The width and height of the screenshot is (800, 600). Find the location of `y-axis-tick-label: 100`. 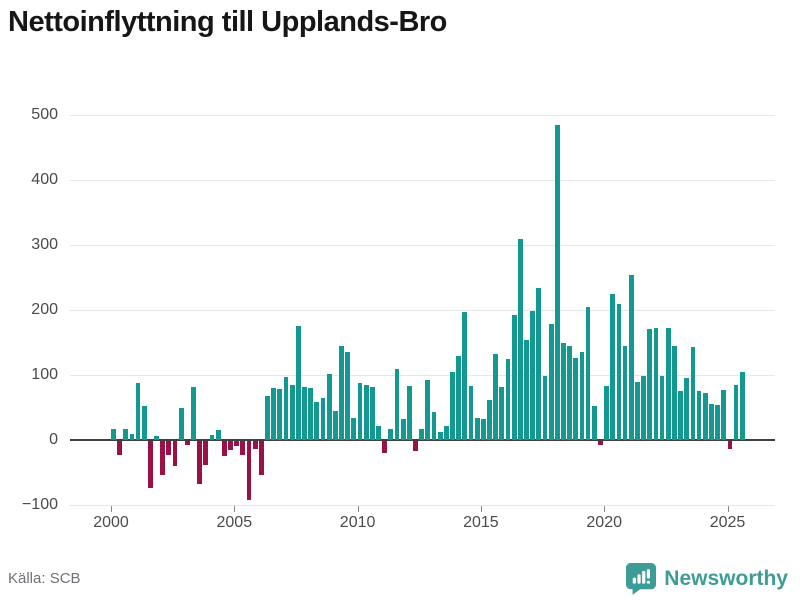

y-axis-tick-label: 100 is located at coordinates (44, 374).